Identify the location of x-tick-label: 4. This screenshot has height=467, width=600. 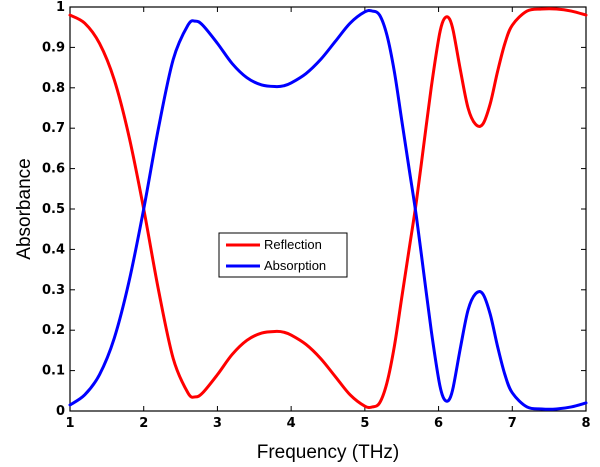
(291, 423).